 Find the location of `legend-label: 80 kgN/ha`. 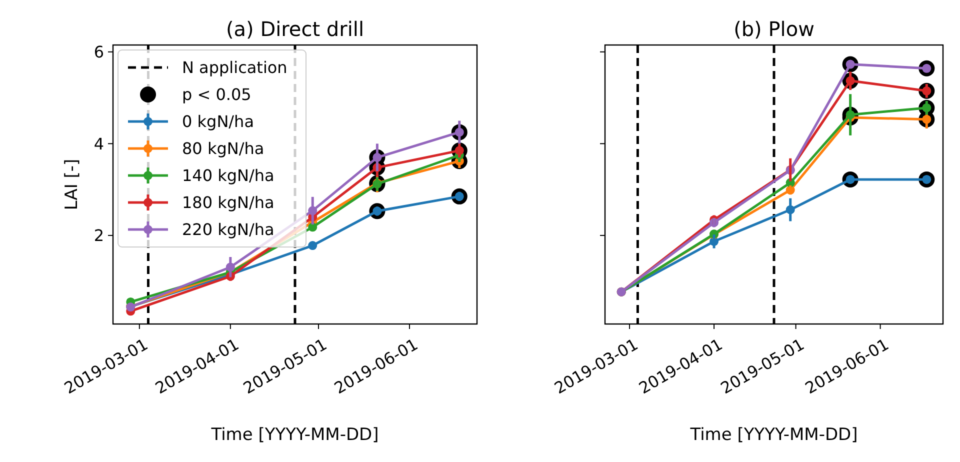

legend-label: 80 kgN/ha is located at coordinates (223, 148).